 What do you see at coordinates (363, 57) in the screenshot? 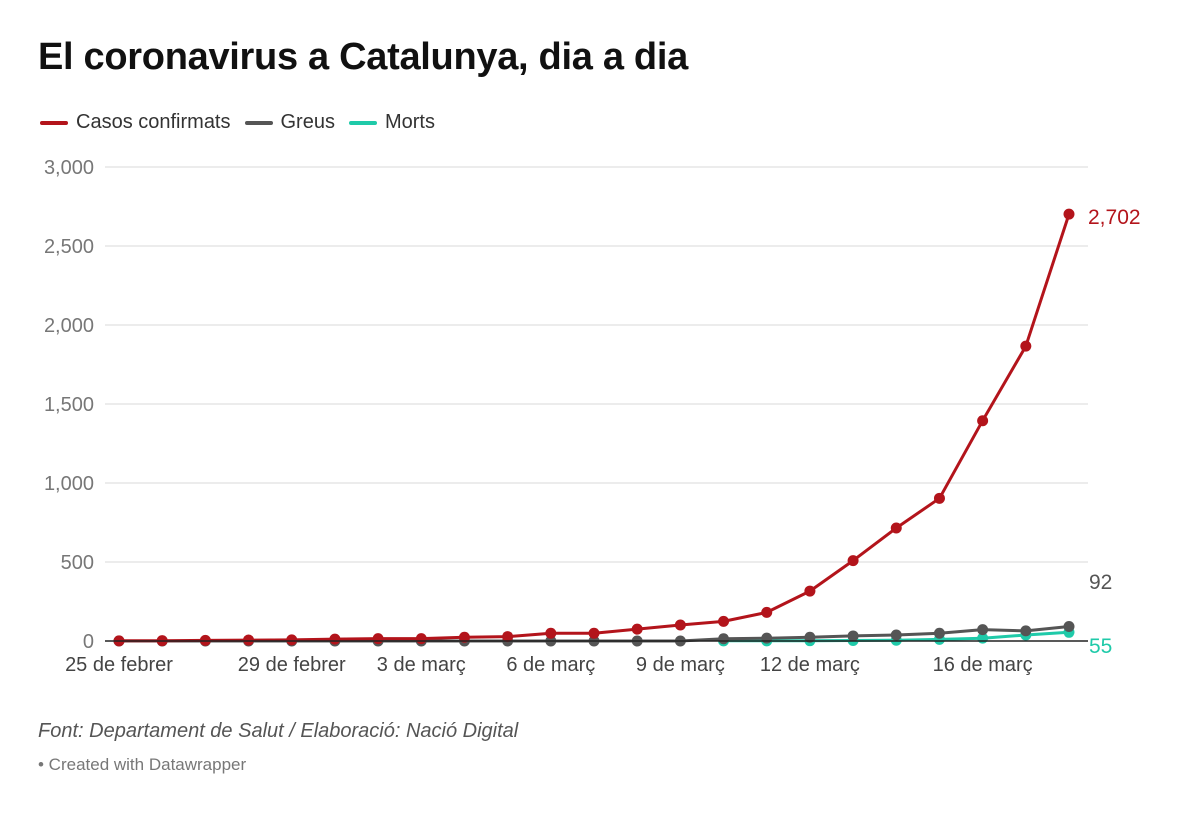
I see `chart-title: El coronavirus a Catalunya, dia a dia` at bounding box center [363, 57].